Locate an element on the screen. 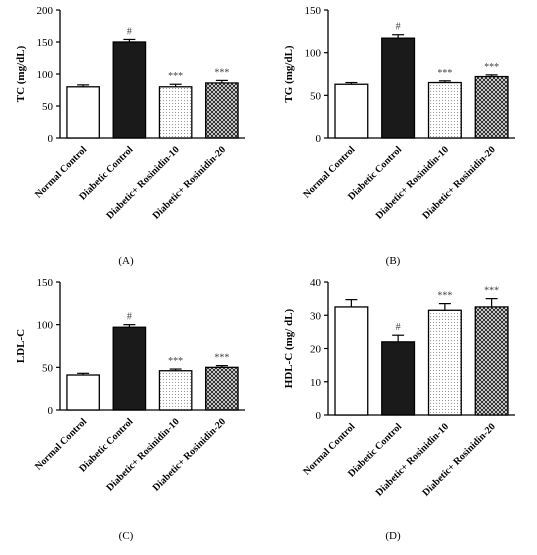 The height and width of the screenshot is (555, 537). panel-c-bar-diabetic-control is located at coordinates (129, 368).